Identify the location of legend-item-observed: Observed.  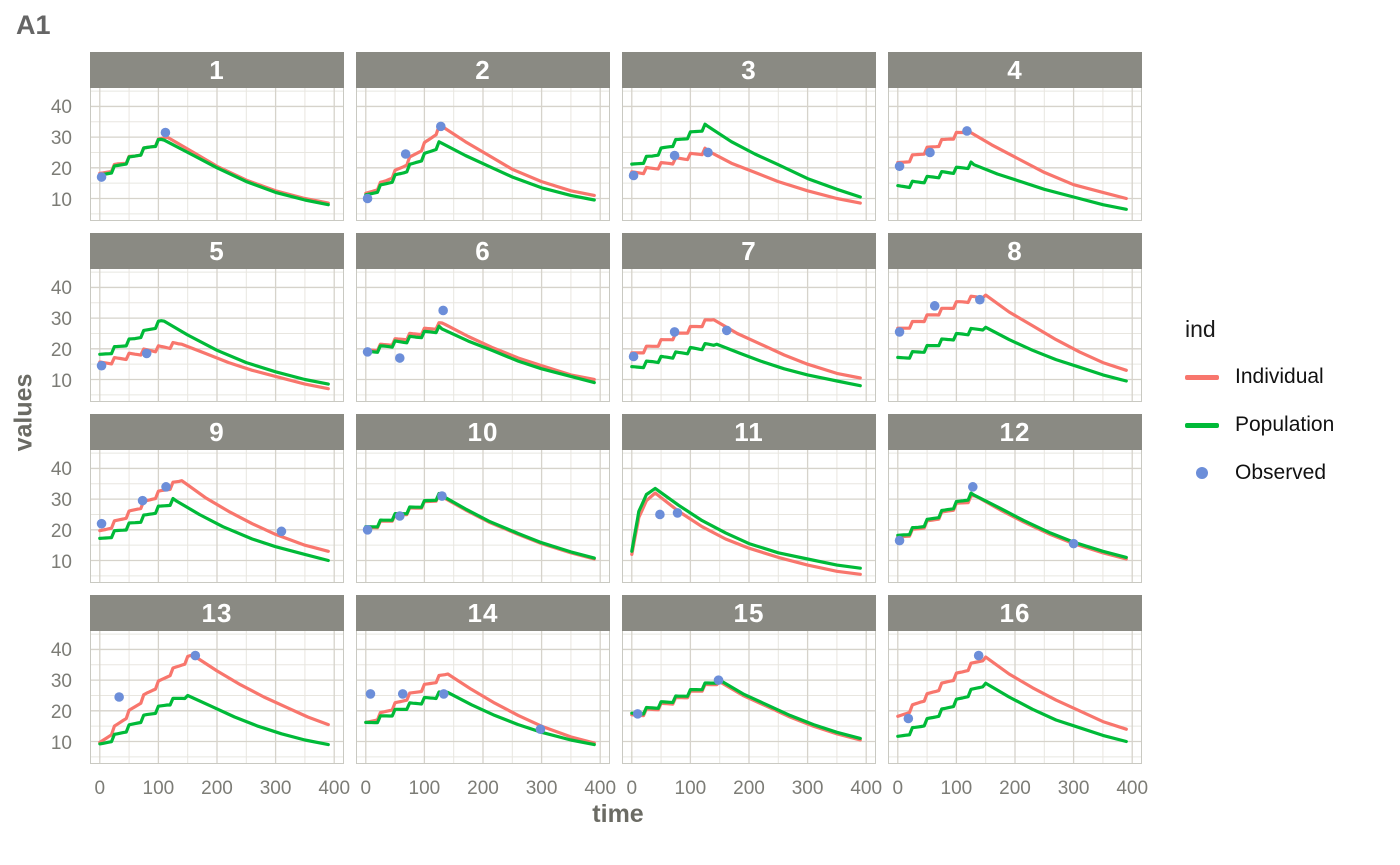
(1259, 473).